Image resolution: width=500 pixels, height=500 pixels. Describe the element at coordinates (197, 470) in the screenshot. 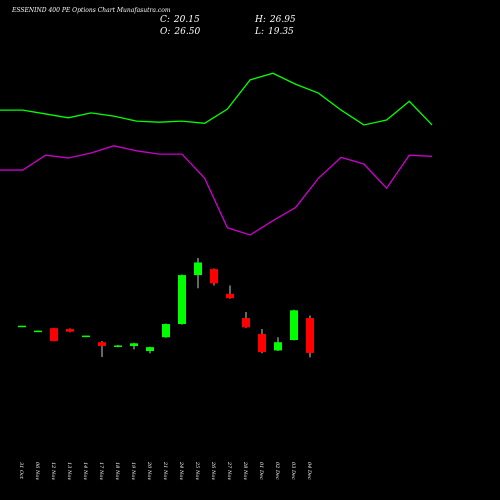

I see `x-tick-label: 25 Nov` at that location.